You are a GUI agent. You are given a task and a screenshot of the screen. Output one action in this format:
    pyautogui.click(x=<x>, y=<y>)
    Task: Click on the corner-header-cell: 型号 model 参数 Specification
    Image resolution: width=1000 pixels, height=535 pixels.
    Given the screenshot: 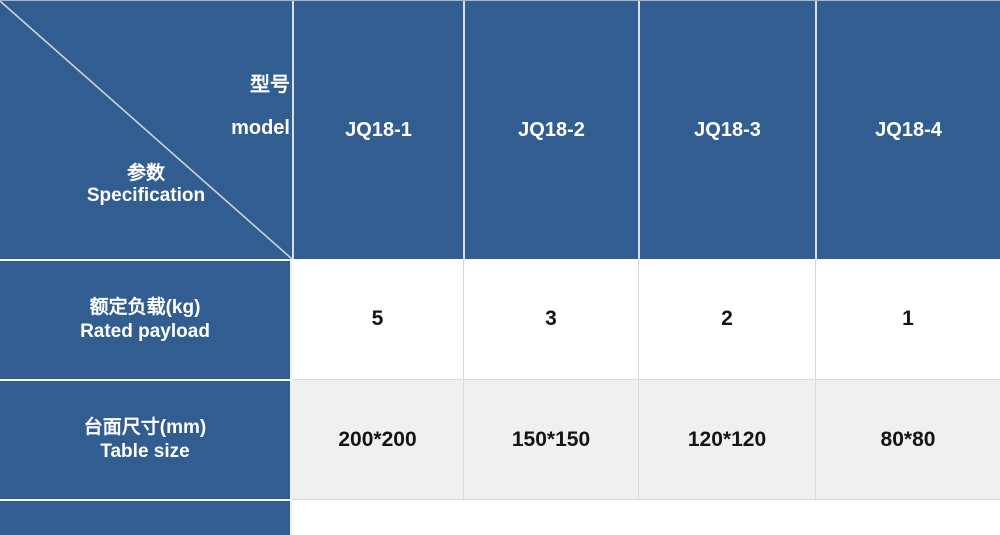 What is the action you would take?
    pyautogui.click(x=146, y=130)
    